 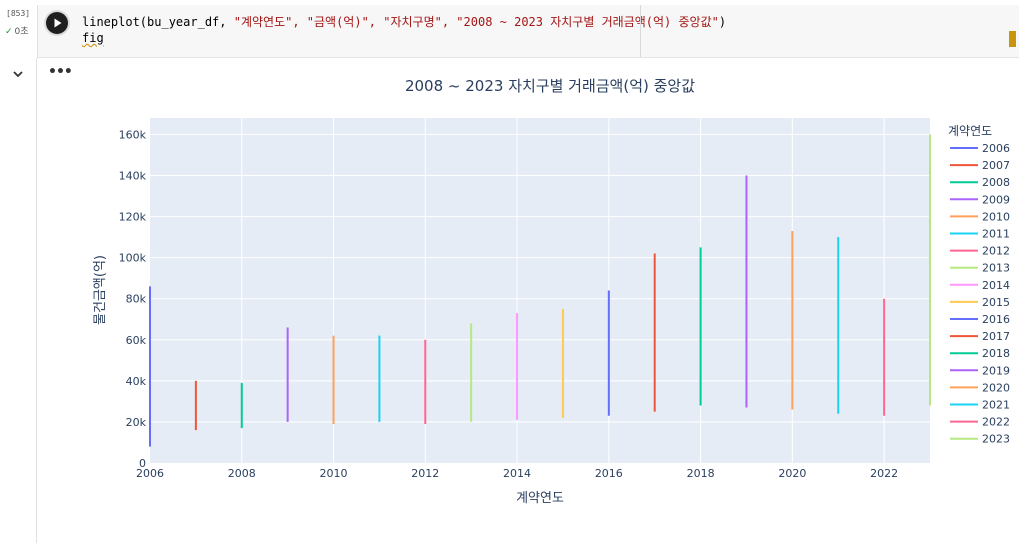 What do you see at coordinates (996, 319) in the screenshot?
I see `legend-item-2016: 2016` at bounding box center [996, 319].